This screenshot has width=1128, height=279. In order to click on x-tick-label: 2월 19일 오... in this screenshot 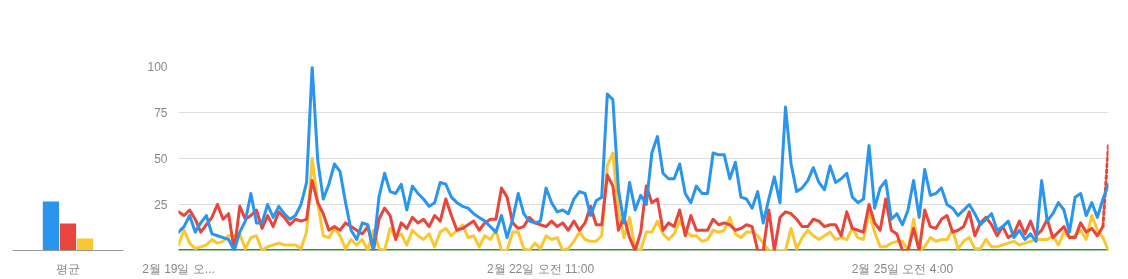, I will do `click(178, 268)`.